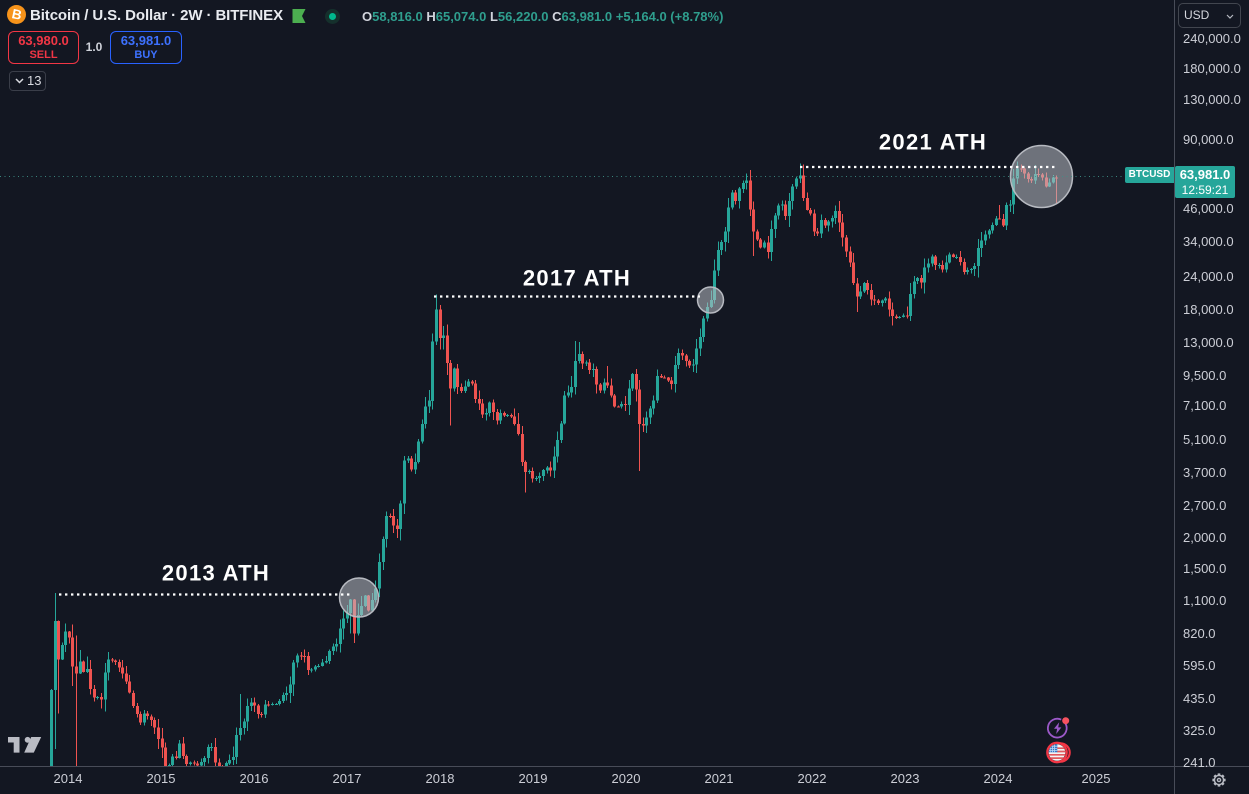  Describe the element at coordinates (216, 573) in the screenshot. I see `svg-text: 2013 ATH` at that location.